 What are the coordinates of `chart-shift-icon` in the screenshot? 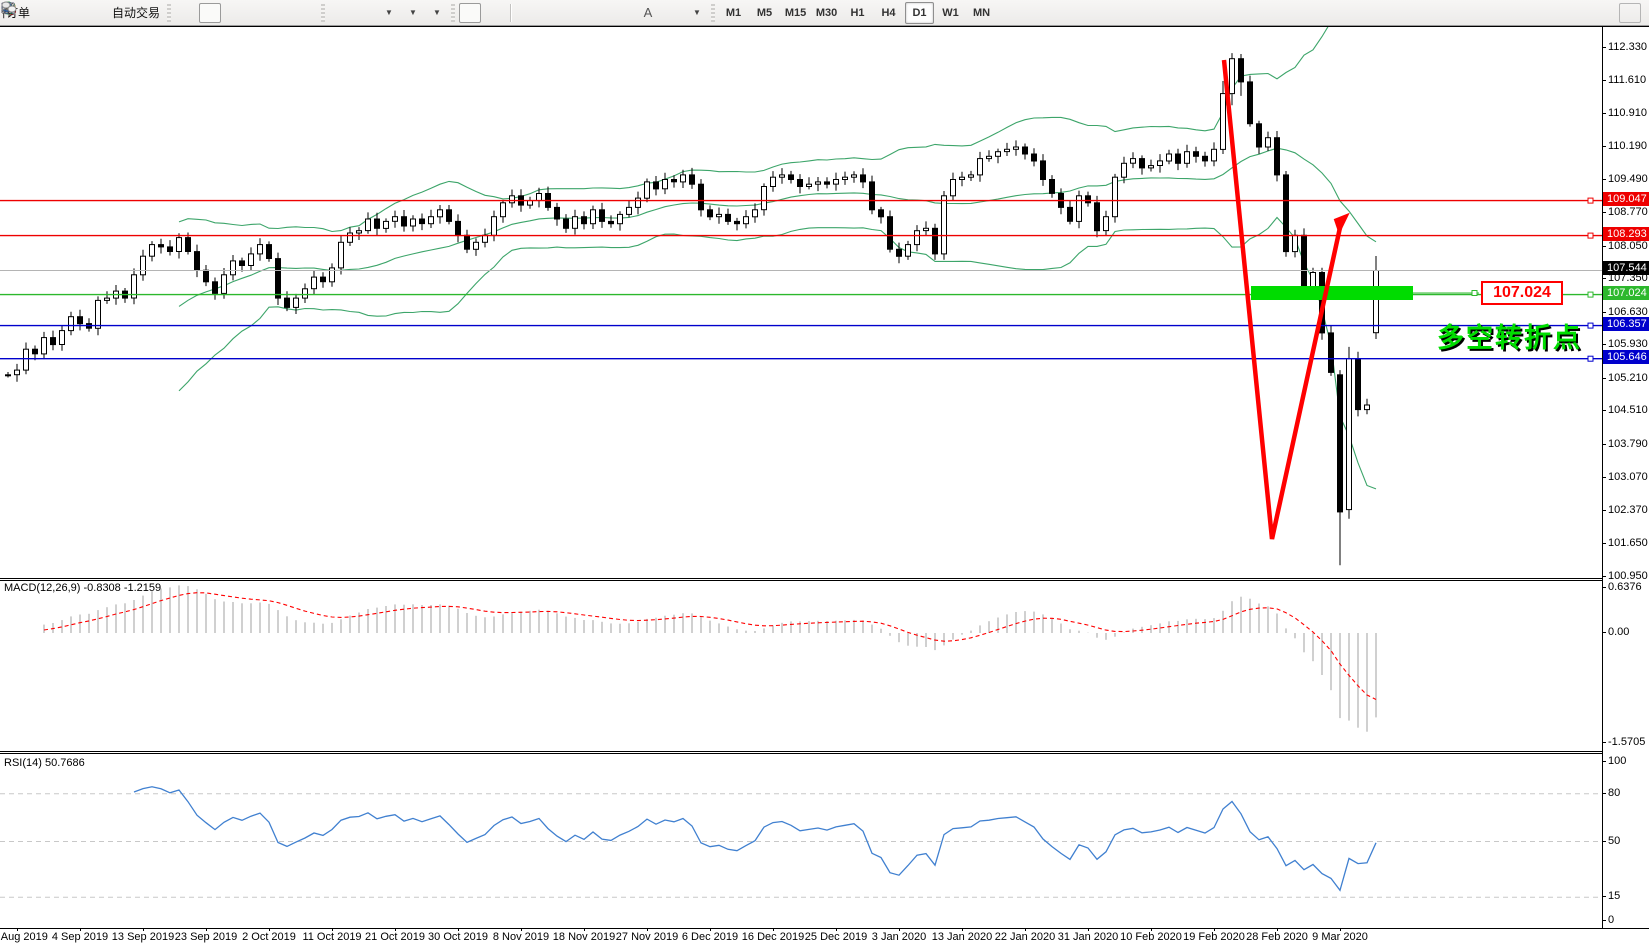 It's located at (188, 13).